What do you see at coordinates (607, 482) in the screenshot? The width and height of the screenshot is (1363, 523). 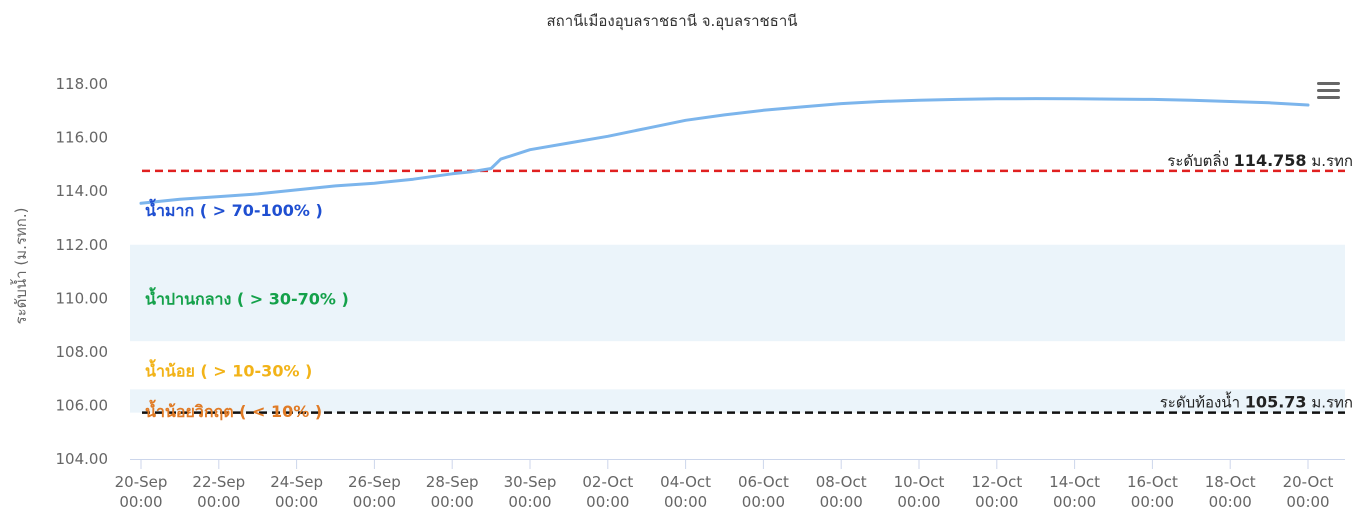 I see `x-tick-label: 02-Oct` at bounding box center [607, 482].